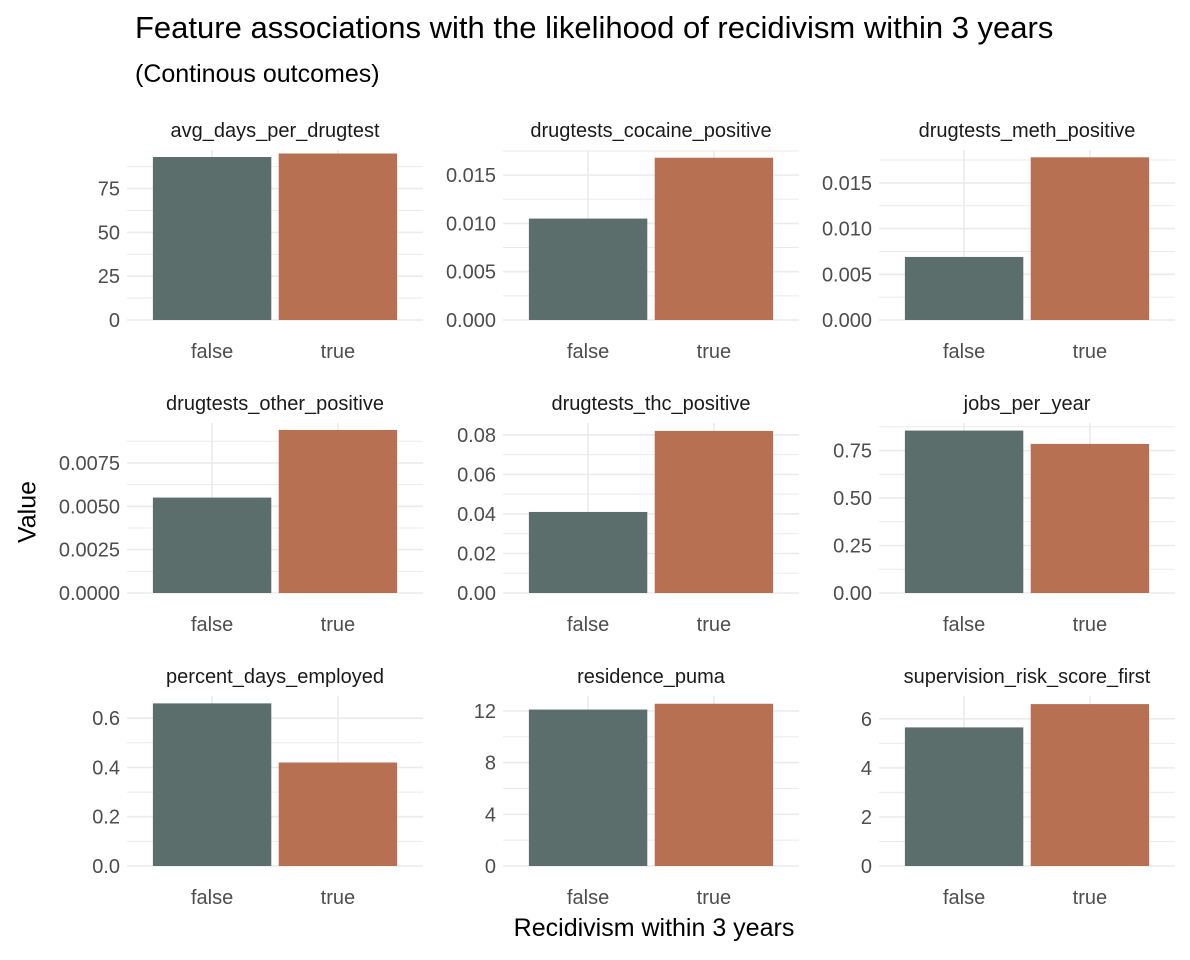 This screenshot has height=960, width=1190. What do you see at coordinates (852, 499) in the screenshot?
I see `y-tick-label: 0.50` at bounding box center [852, 499].